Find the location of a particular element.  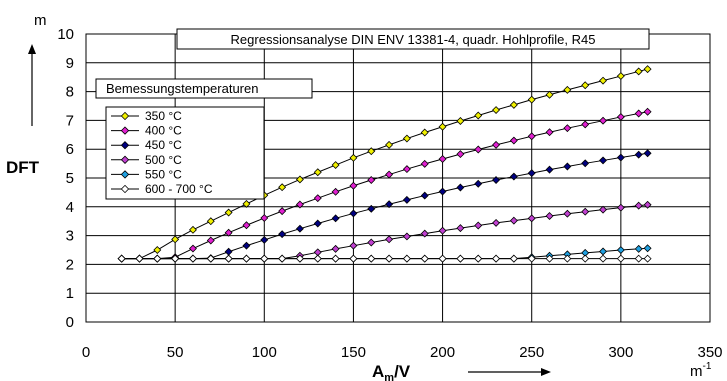

x-tick-label: 100 is located at coordinates (264, 352).